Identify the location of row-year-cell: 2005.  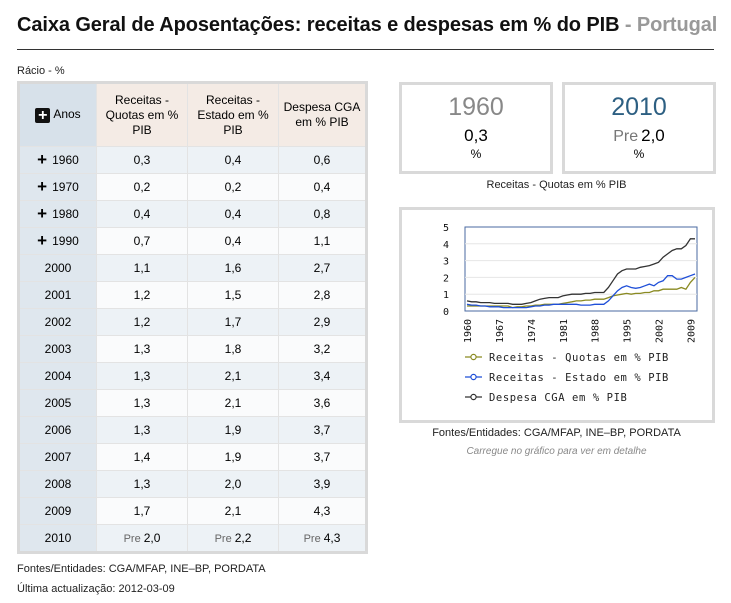
(57, 403).